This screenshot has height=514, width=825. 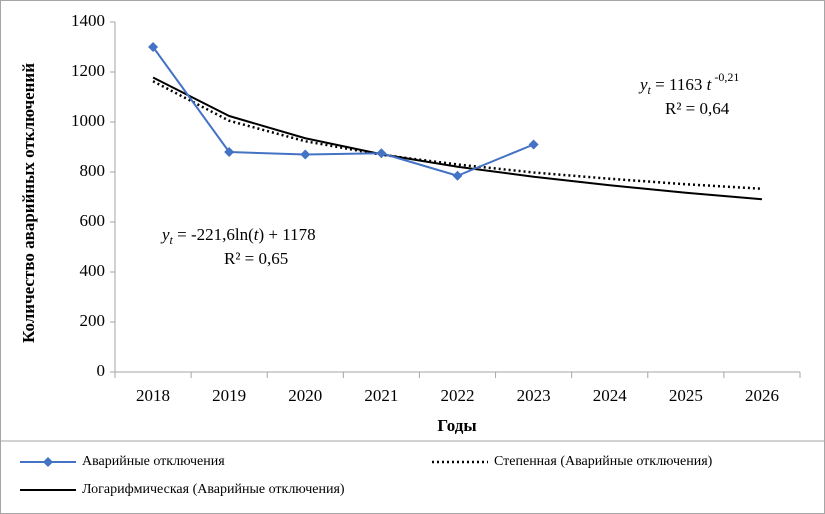 I want to click on x-tick-label: 2018, so click(x=153, y=395).